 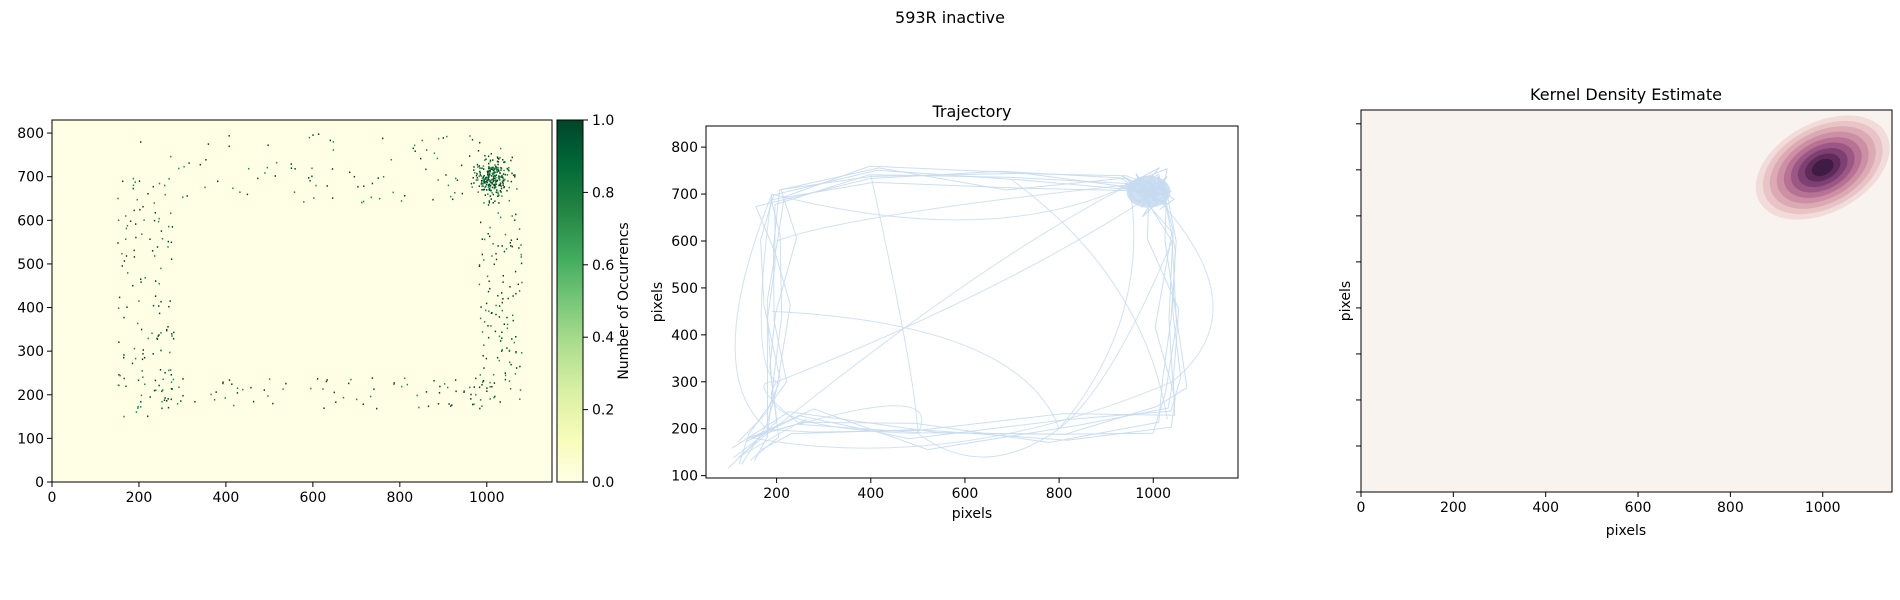 I want to click on kde-x-tick-label: 1000, so click(x=1823, y=508).